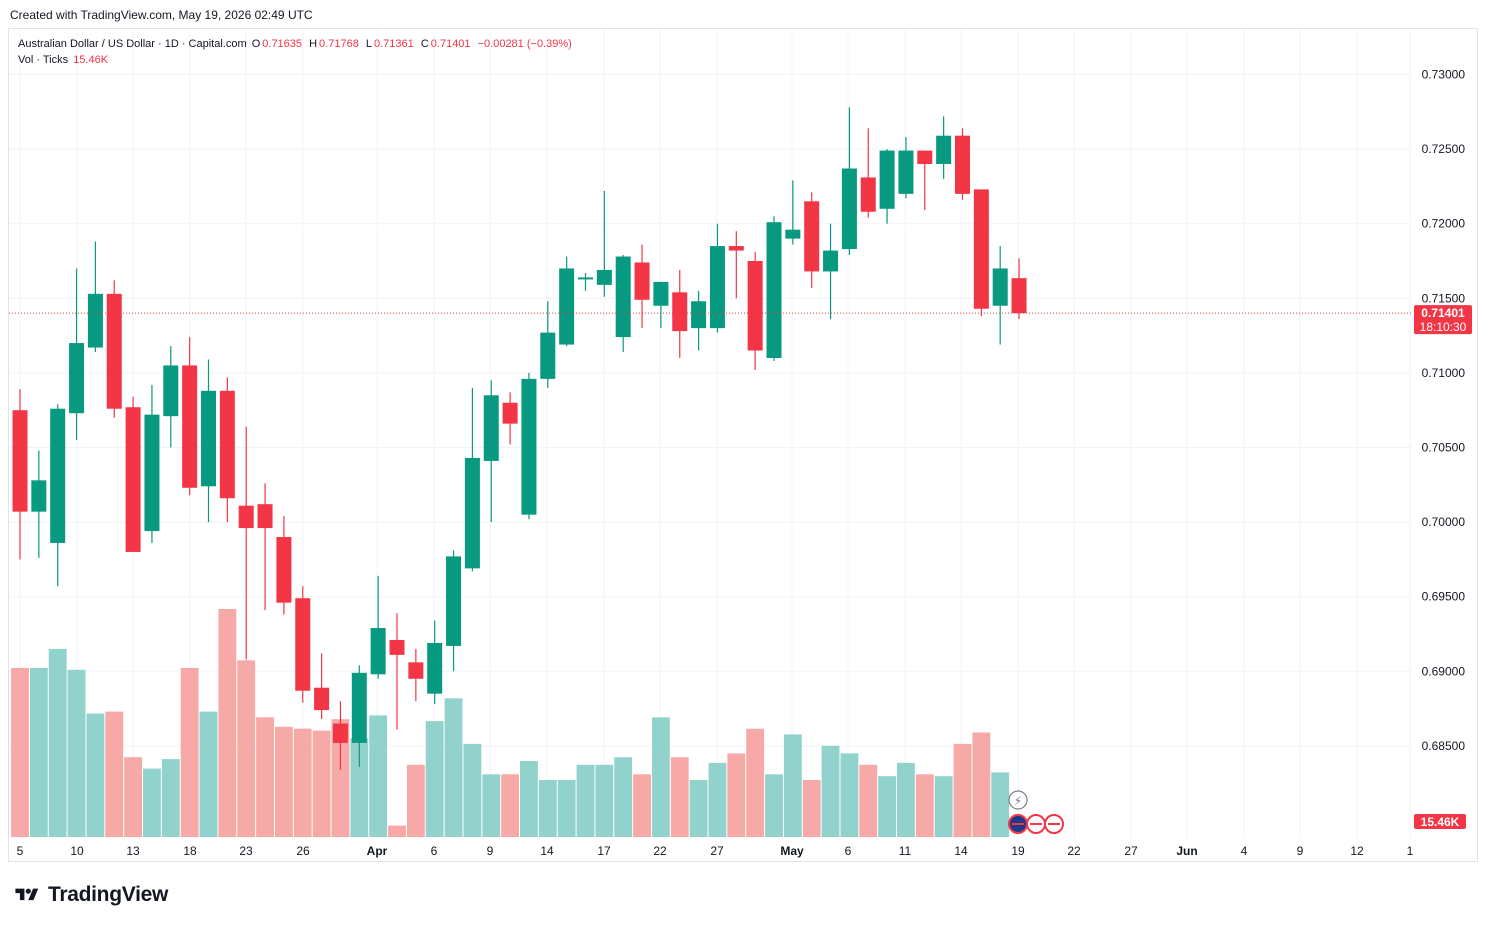 Image resolution: width=1489 pixels, height=925 pixels. I want to click on legend-close-value: 0.71401, so click(450, 44).